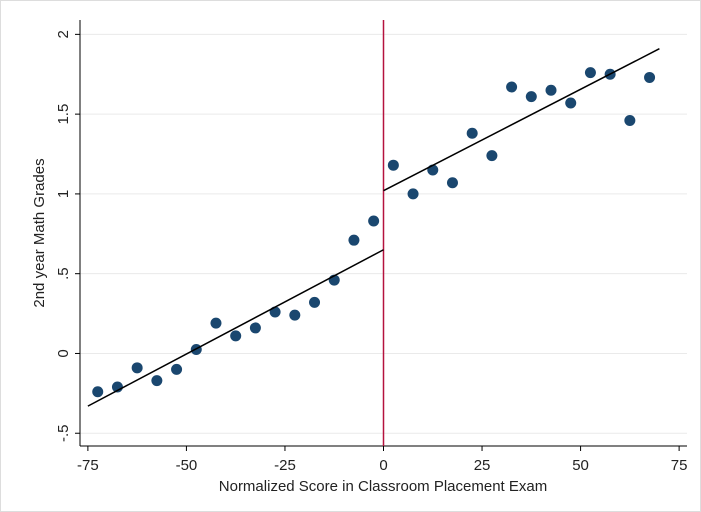 This screenshot has width=701, height=512. What do you see at coordinates (482, 465) in the screenshot?
I see `x-tick-label: 25` at bounding box center [482, 465].